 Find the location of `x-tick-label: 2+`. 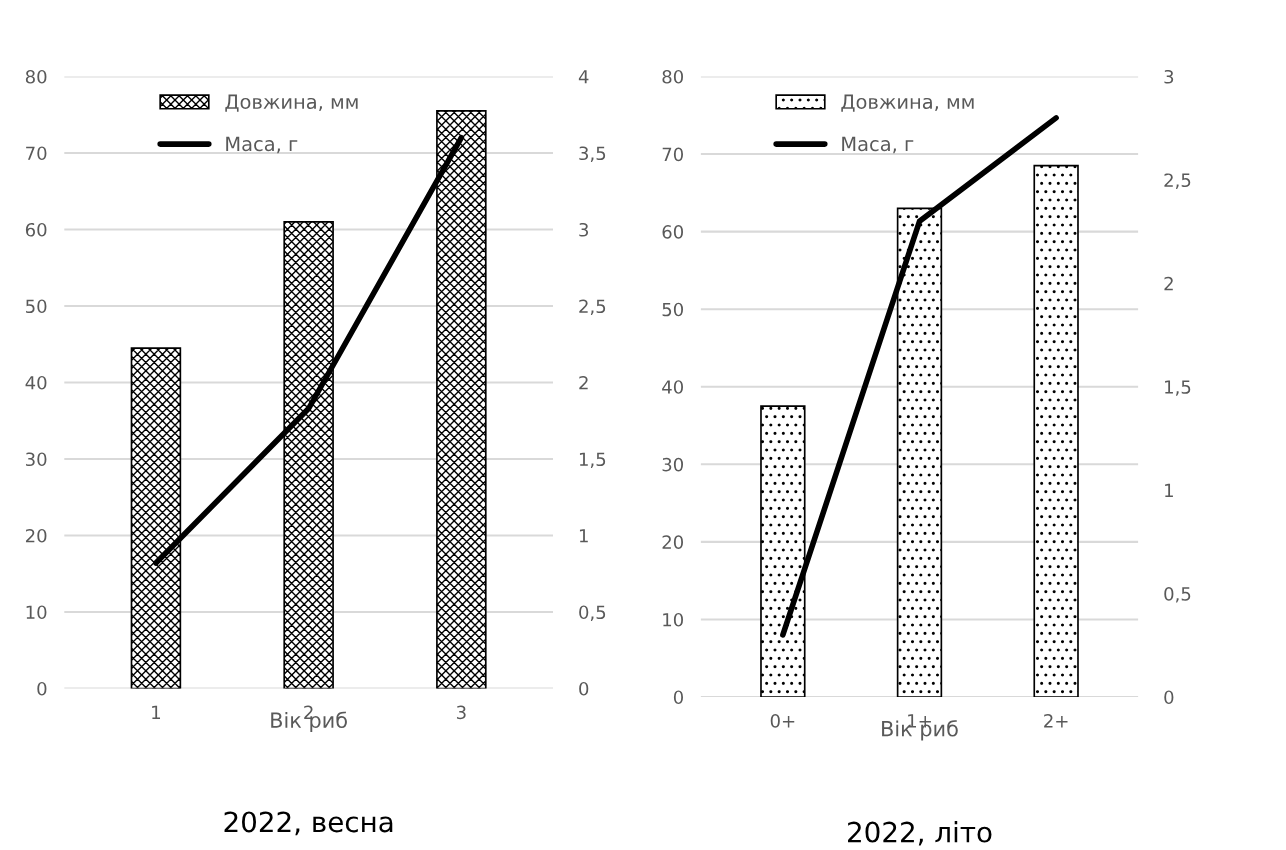

x-tick-label: 2+ is located at coordinates (1056, 720).